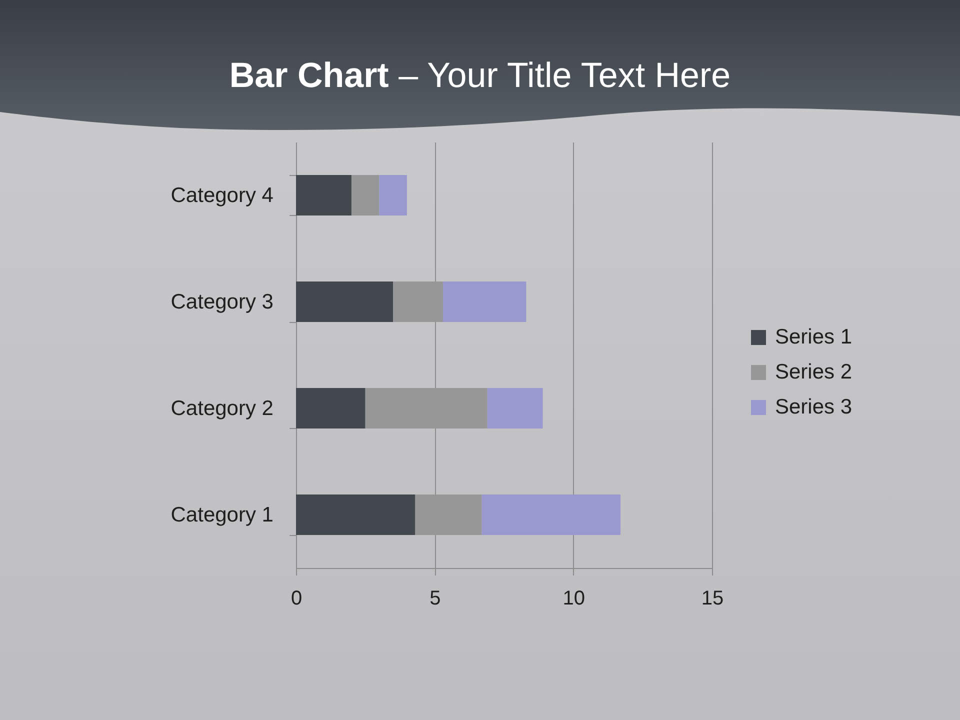  Describe the element at coordinates (222, 514) in the screenshot. I see `y-tick-label: Category 1` at that location.